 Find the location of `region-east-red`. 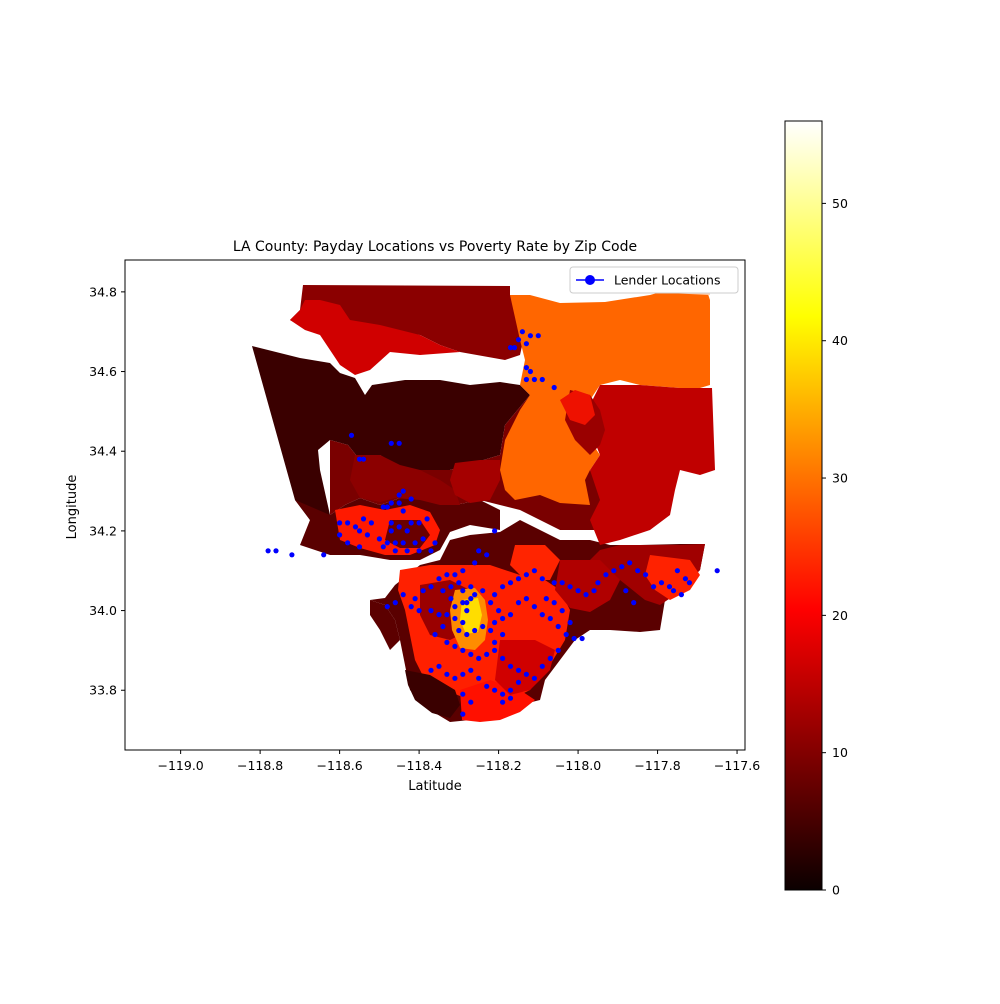

region-east-red is located at coordinates (672, 577).